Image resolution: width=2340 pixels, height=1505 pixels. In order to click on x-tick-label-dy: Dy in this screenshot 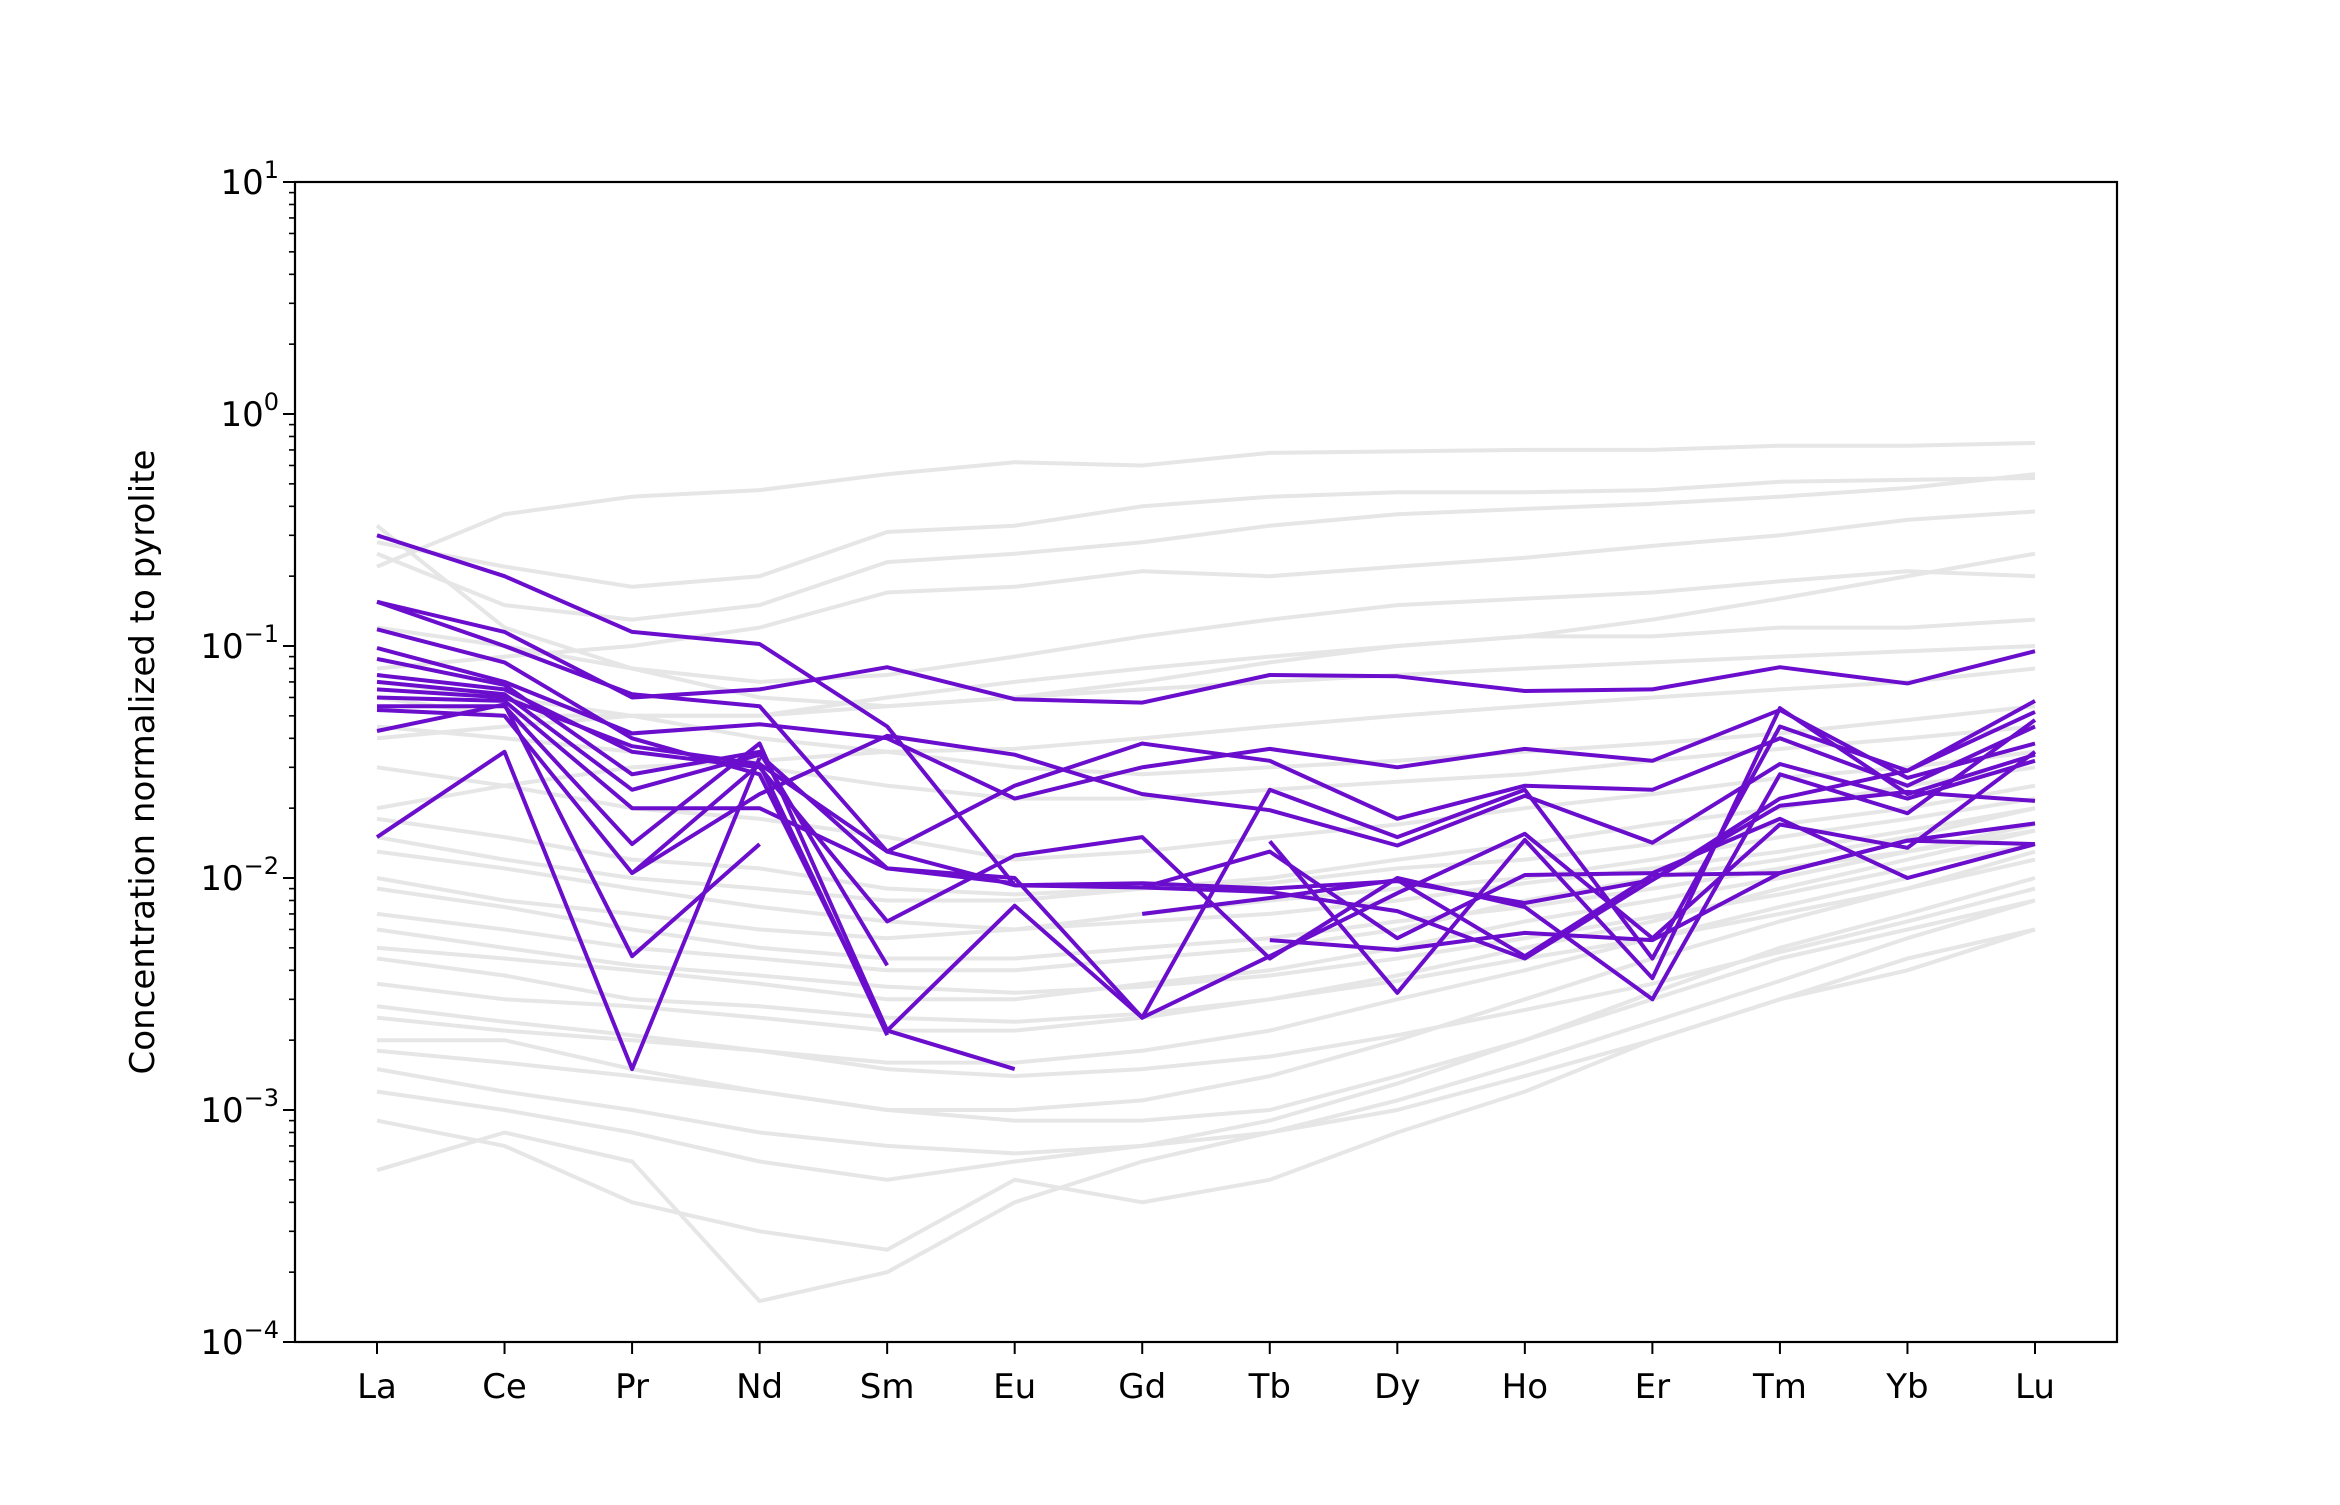, I will do `click(1397, 1387)`.